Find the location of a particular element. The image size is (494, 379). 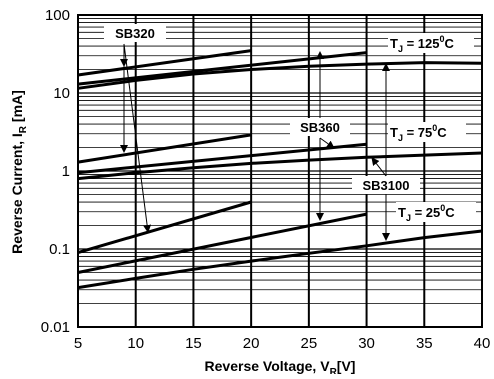

sb3100-label-box is located at coordinates (386, 185).